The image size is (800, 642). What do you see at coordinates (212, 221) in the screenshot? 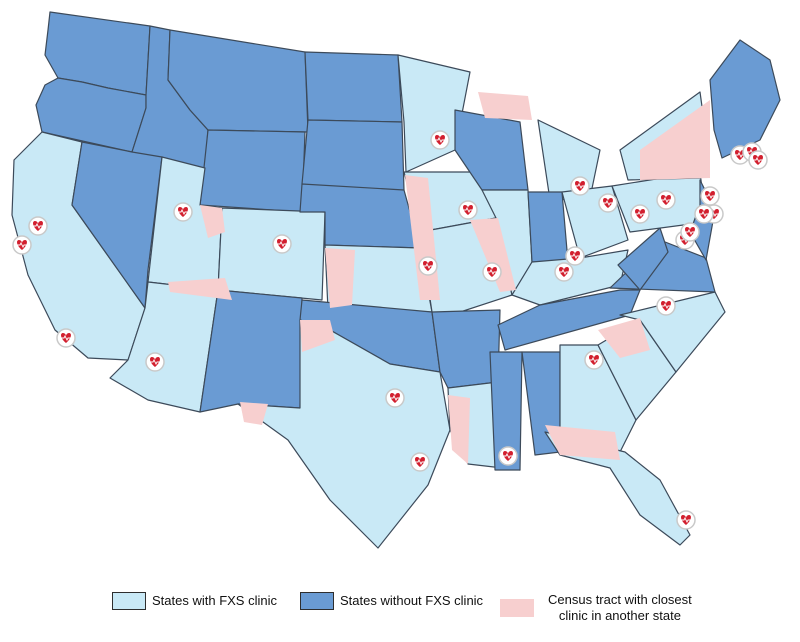
I see `tract-sw-wyoming` at bounding box center [212, 221].